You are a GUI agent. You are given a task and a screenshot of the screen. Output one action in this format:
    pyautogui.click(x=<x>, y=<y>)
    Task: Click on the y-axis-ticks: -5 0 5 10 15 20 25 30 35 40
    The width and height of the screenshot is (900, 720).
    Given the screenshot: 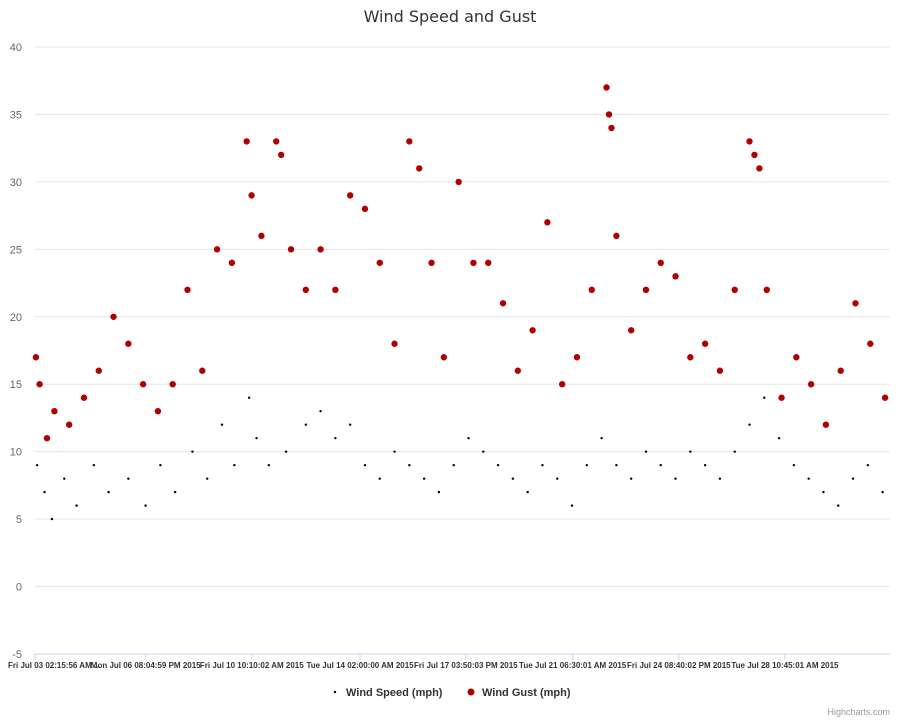 What is the action you would take?
    pyautogui.click(x=16, y=351)
    